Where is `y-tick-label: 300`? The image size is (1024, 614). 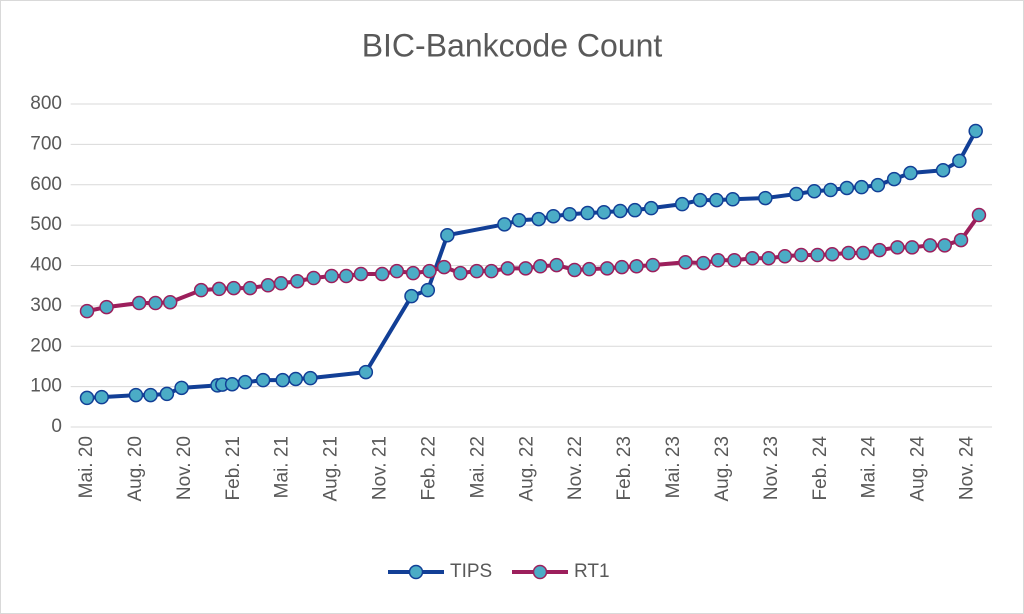
y-tick-label: 300 is located at coordinates (46, 305).